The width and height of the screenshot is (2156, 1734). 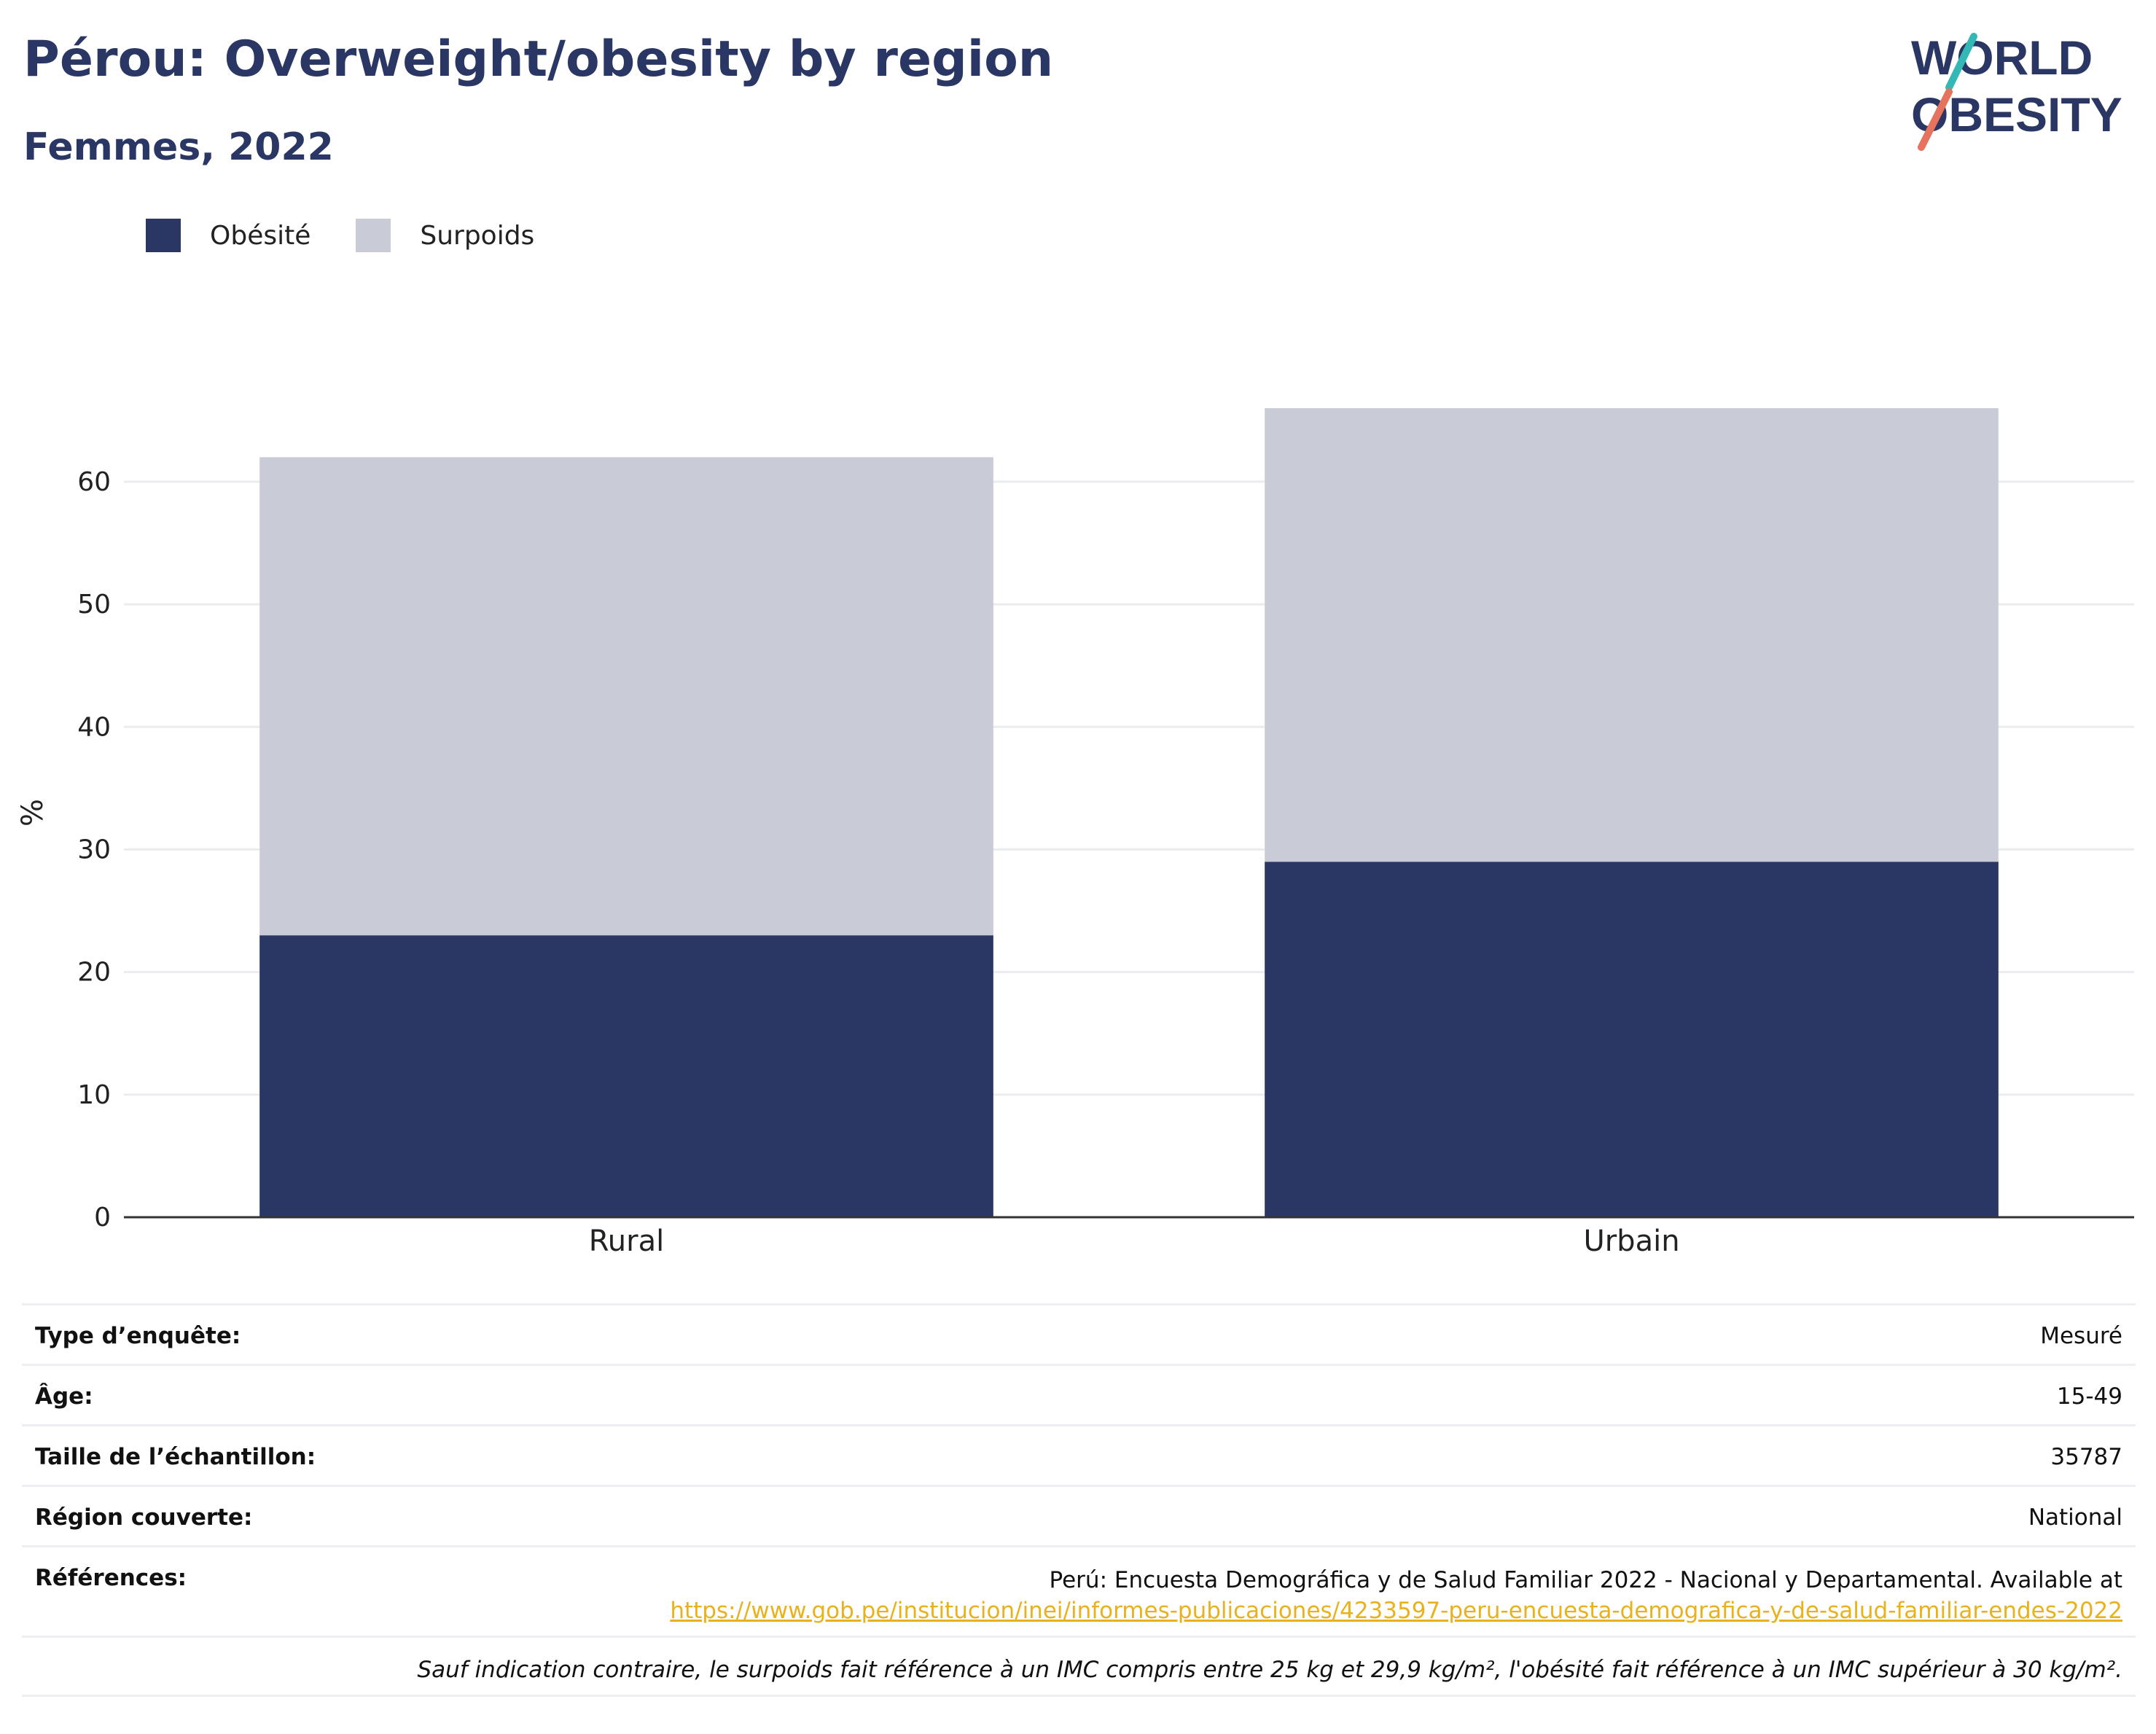 What do you see at coordinates (478, 235) in the screenshot?
I see `legend-label-overweight: Surpoids` at bounding box center [478, 235].